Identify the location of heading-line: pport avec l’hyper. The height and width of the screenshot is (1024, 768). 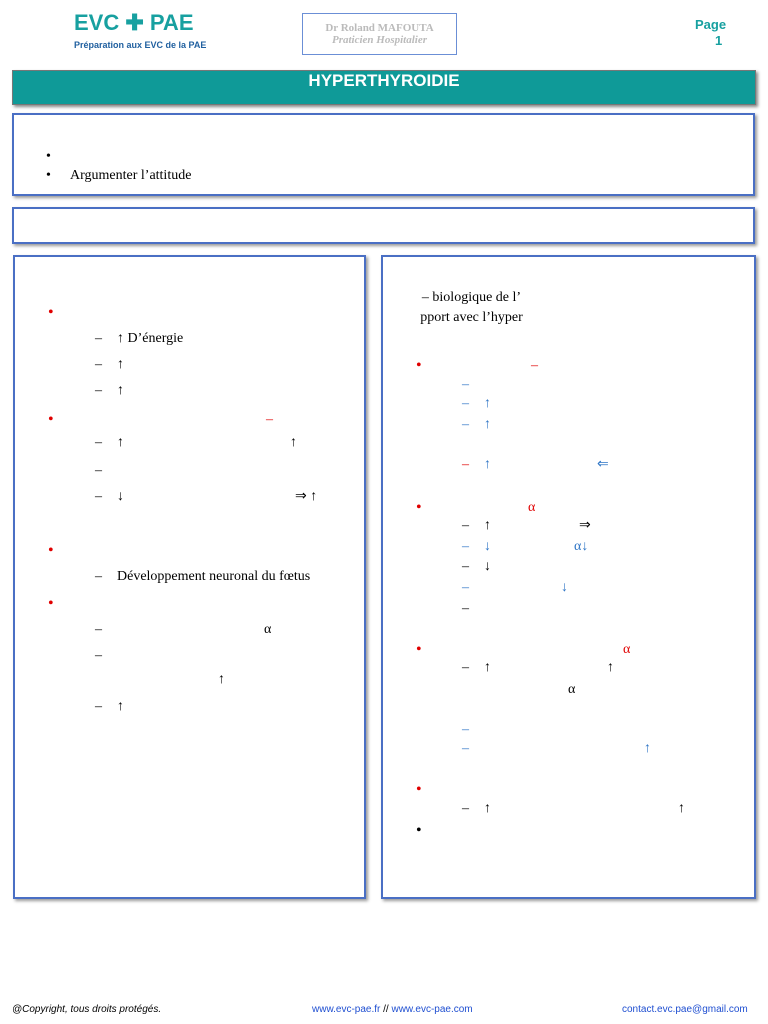
(471, 317).